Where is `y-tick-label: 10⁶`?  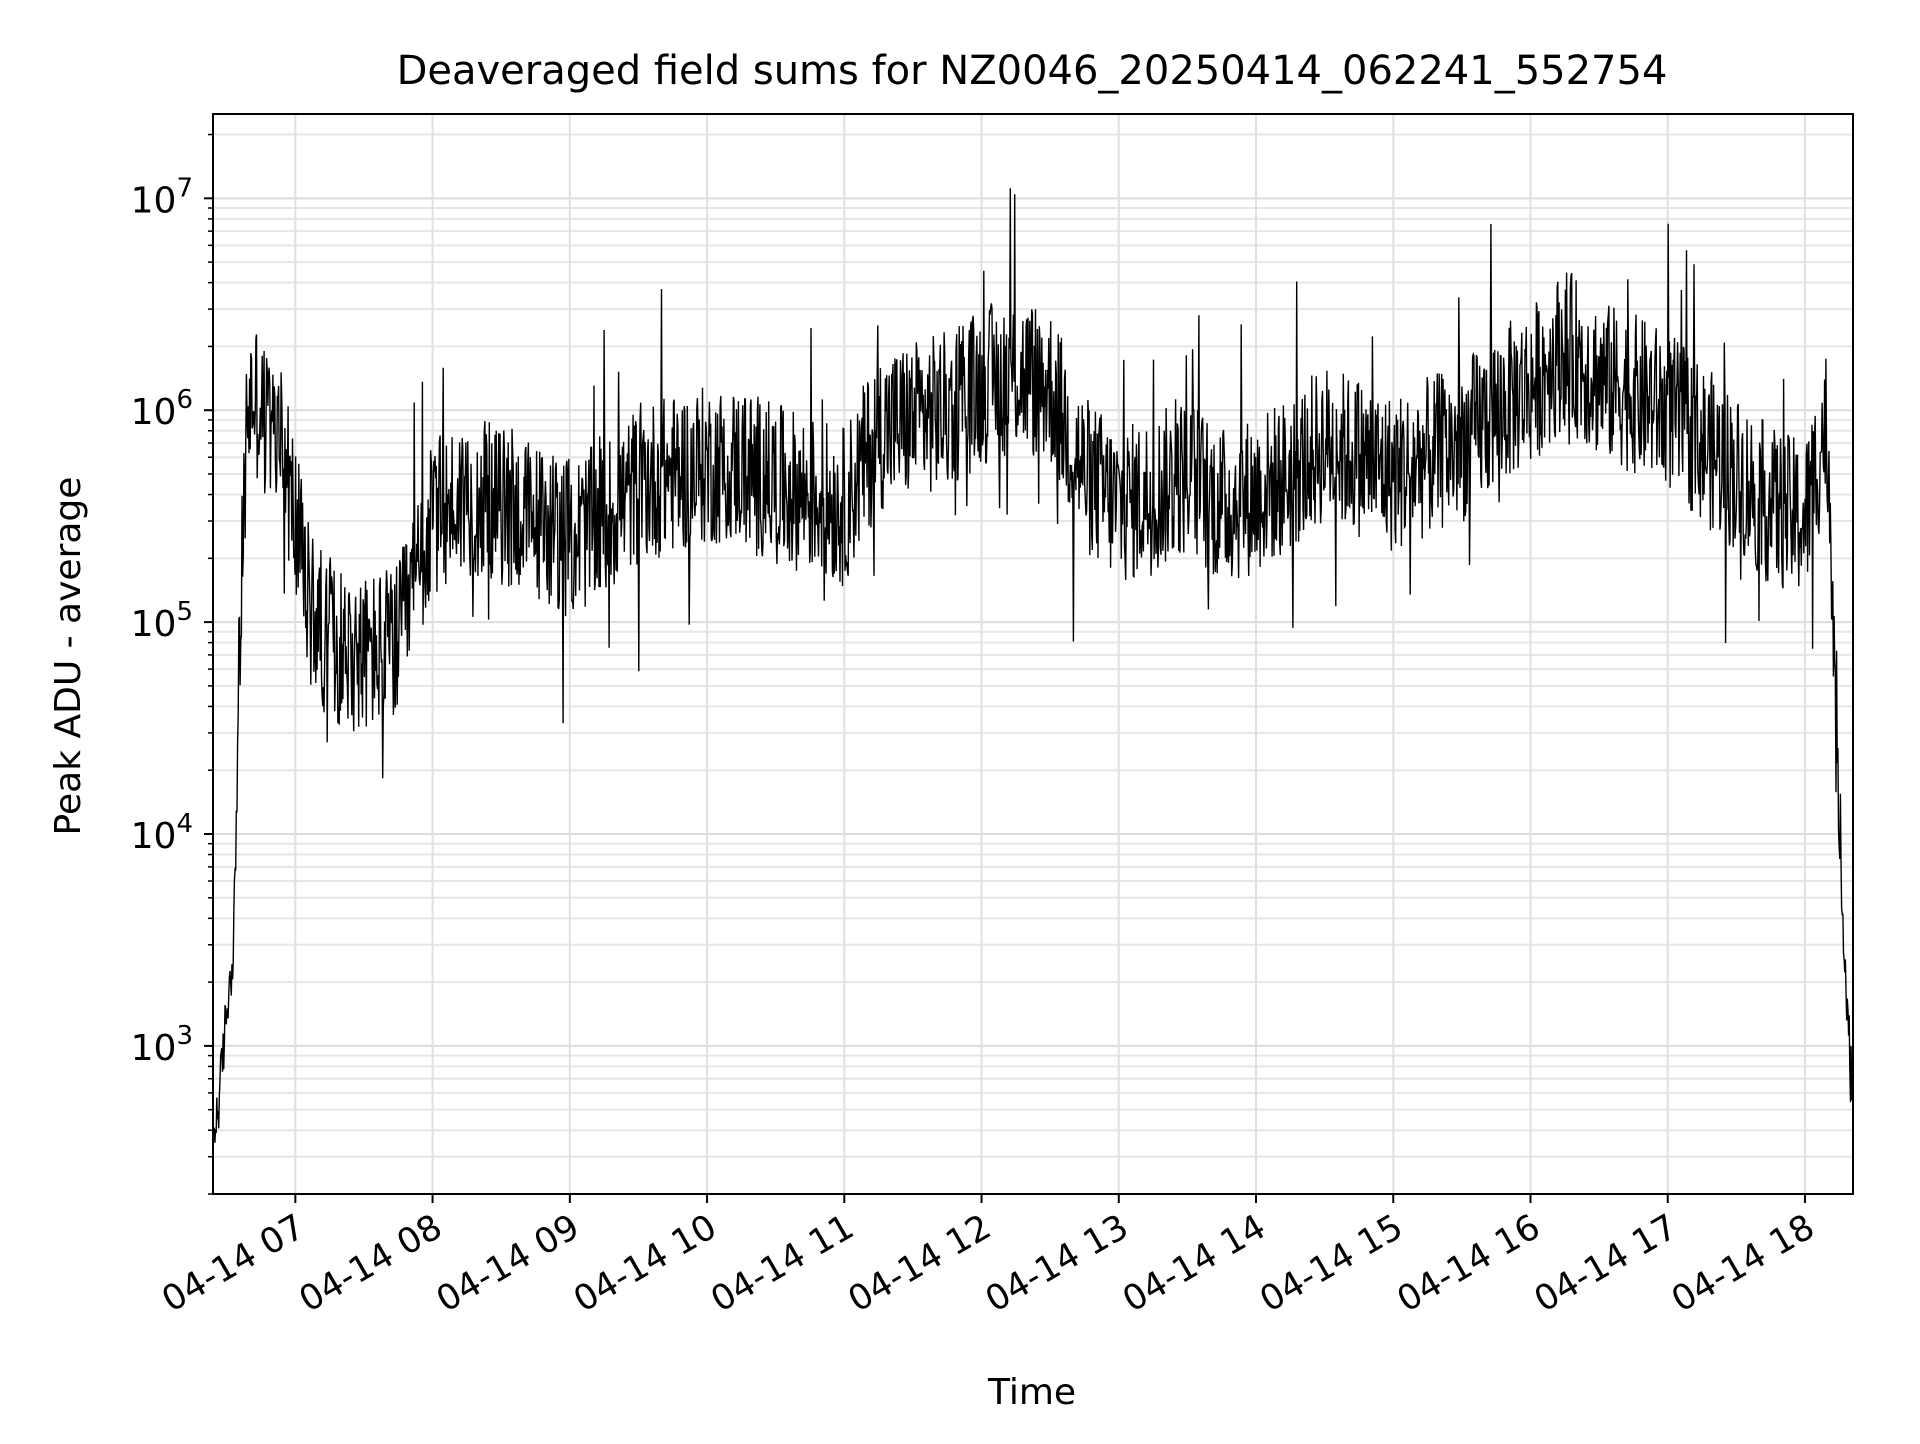
y-tick-label: 10⁶ is located at coordinates (162, 409).